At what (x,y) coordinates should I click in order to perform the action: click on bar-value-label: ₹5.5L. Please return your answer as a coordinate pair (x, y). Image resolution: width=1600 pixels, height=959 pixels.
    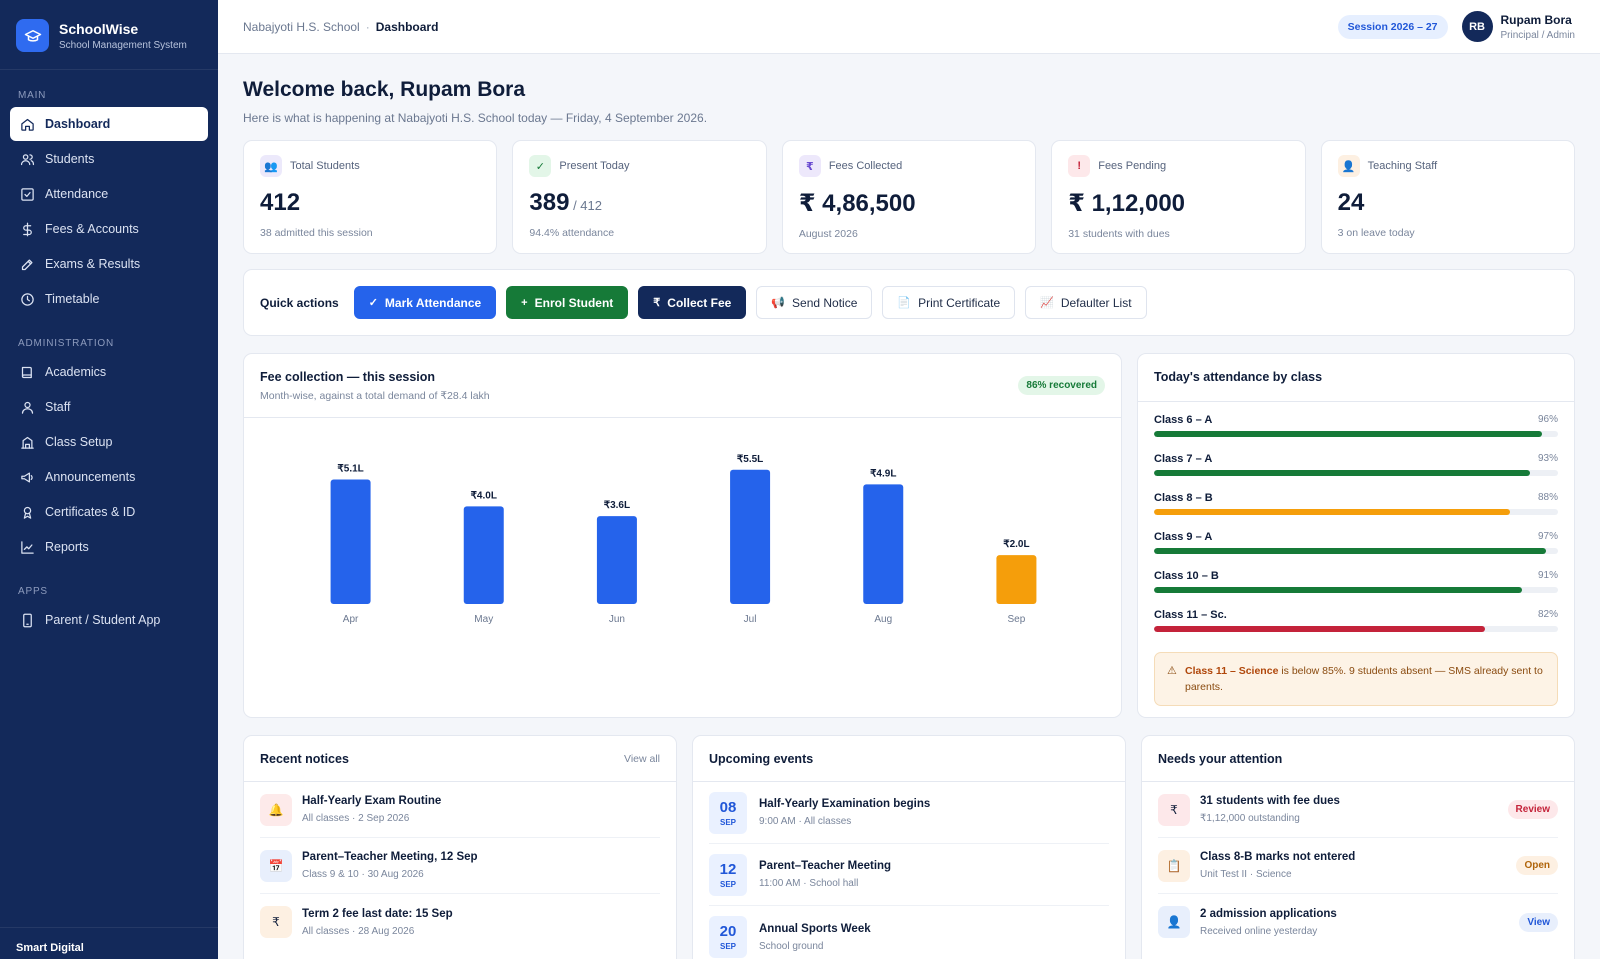
    Looking at the image, I should click on (750, 459).